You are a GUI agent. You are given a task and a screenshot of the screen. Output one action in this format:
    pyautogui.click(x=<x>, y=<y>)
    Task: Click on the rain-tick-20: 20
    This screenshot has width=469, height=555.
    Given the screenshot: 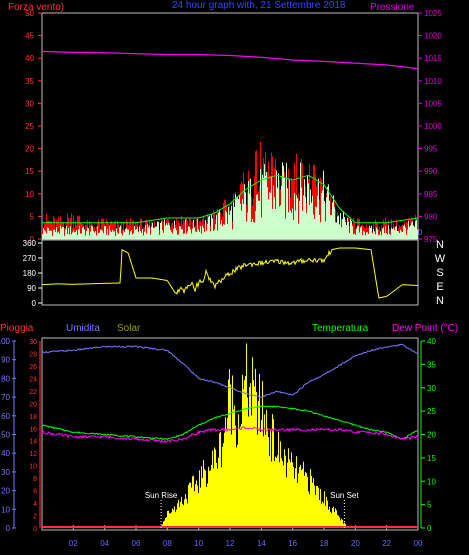 What is the action you would take?
    pyautogui.click(x=33, y=404)
    